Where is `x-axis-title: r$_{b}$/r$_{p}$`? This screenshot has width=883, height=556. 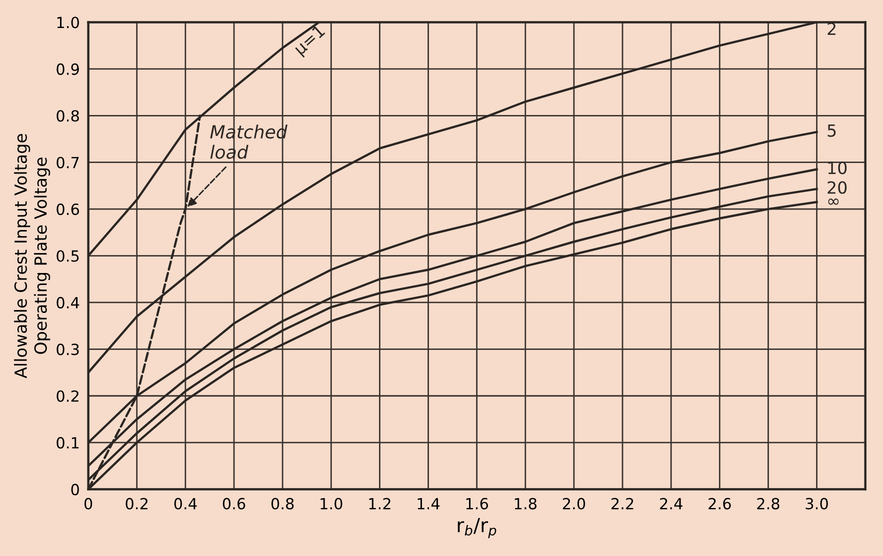 x-axis-title: r$_{b}$/r$_{p}$ is located at coordinates (477, 528).